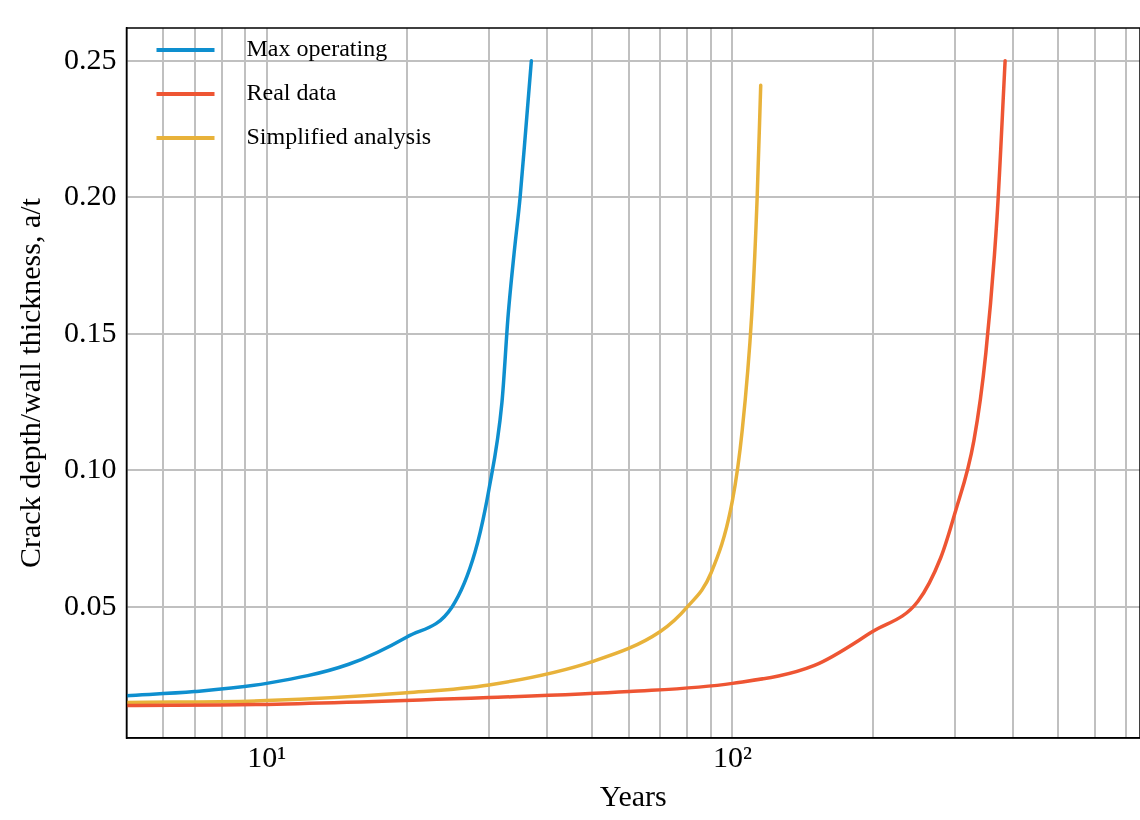 The width and height of the screenshot is (1140, 820). I want to click on y-axis-title: Crack depth/wall thickness, a/t, so click(29, 382).